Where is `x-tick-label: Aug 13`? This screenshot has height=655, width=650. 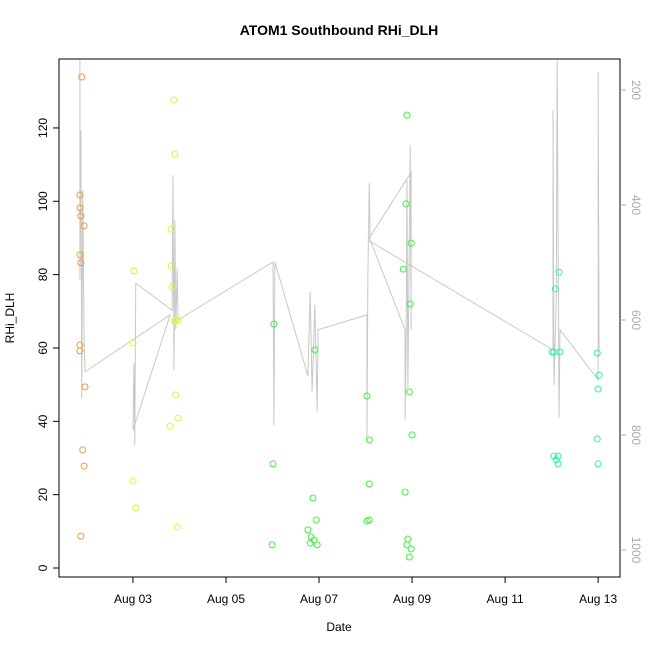 x-tick-label: Aug 13 is located at coordinates (598, 599).